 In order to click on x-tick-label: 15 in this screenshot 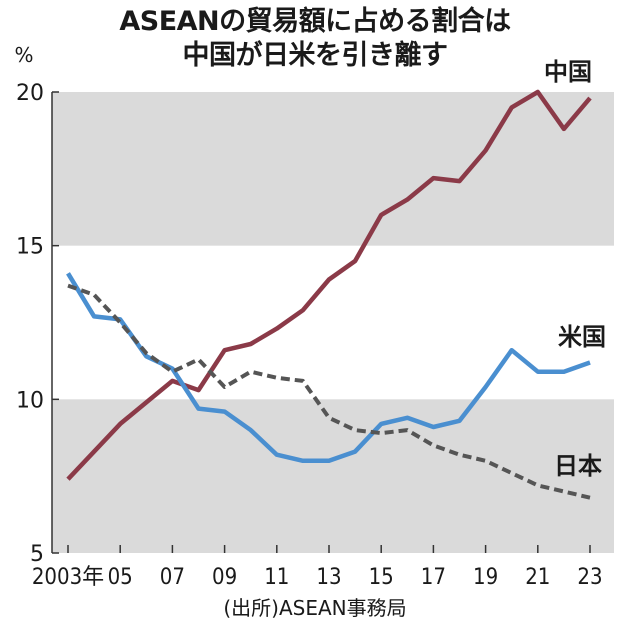, I will do `click(381, 577)`.